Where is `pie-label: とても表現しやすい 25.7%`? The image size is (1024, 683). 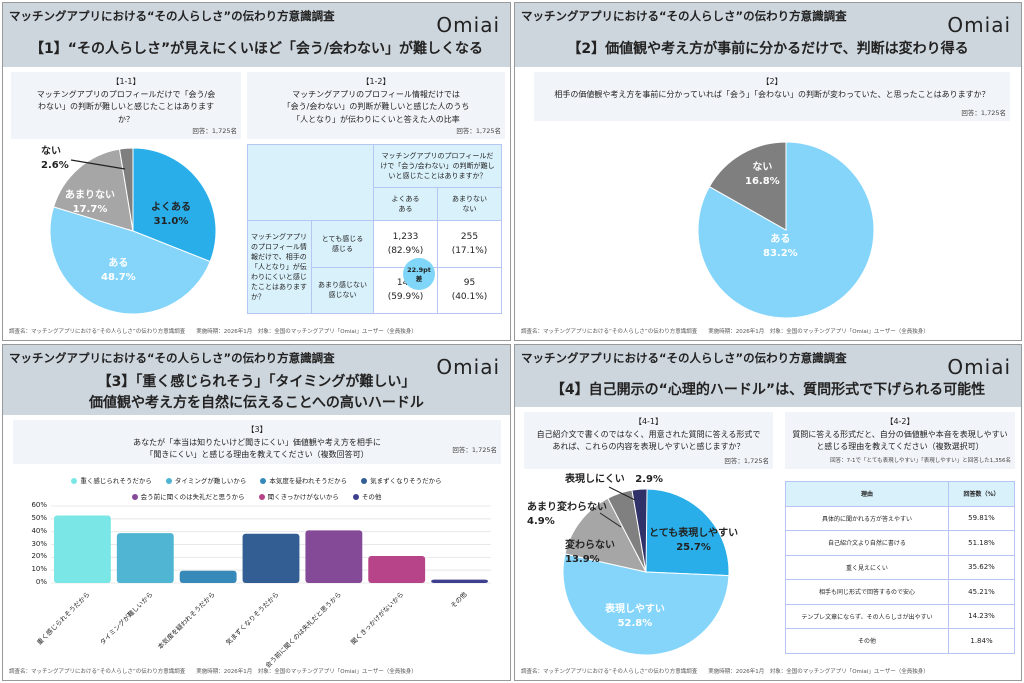
pie-label: とても表現しやすい 25.7% is located at coordinates (694, 540).